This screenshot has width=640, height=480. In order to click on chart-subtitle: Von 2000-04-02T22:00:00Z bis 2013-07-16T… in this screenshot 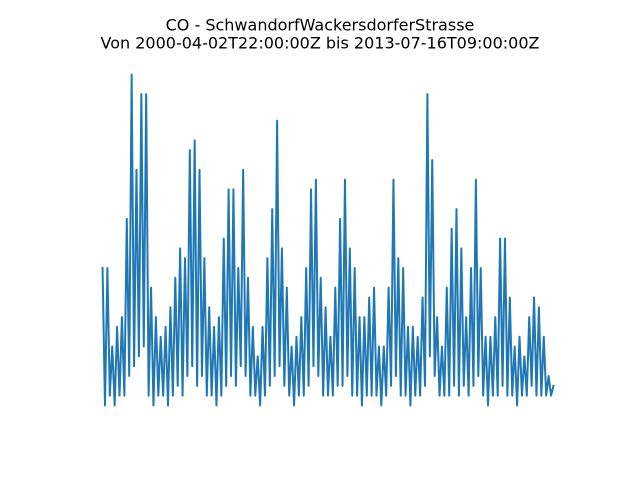, I will do `click(320, 43)`.